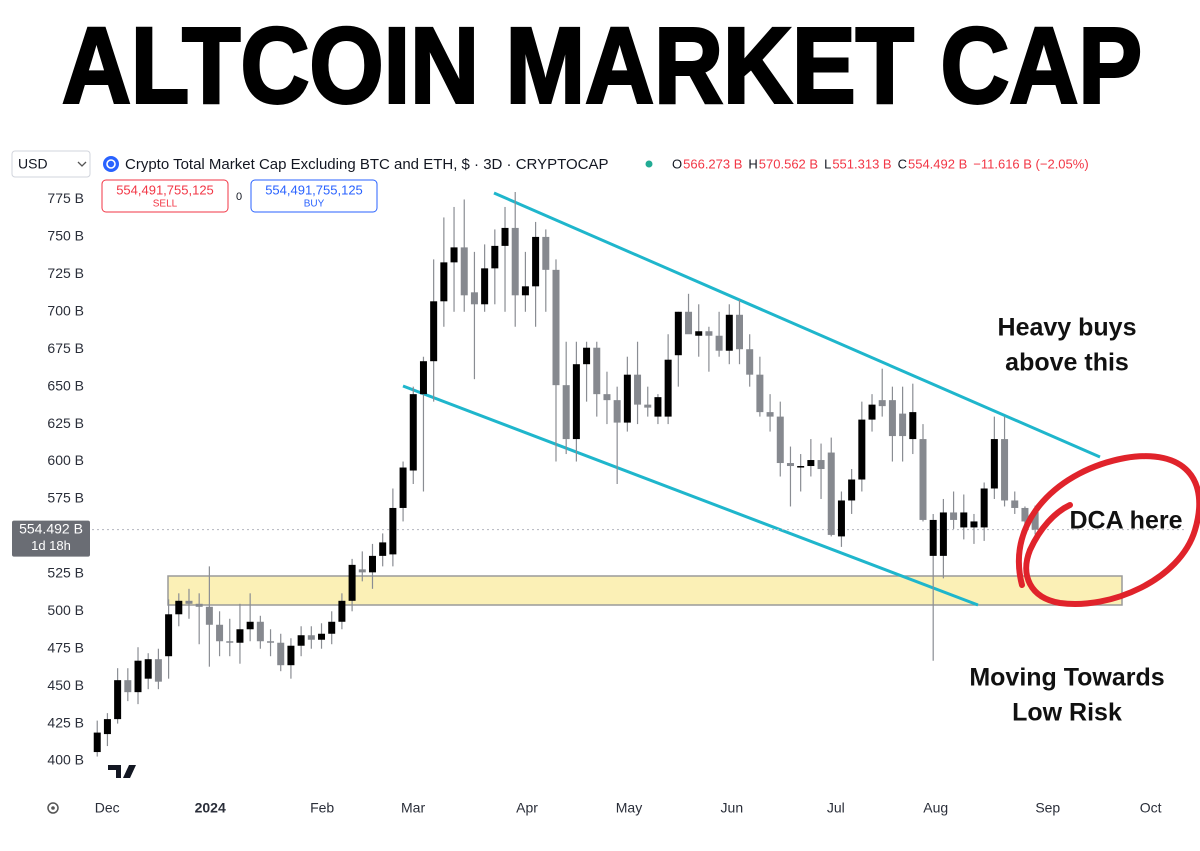  What do you see at coordinates (827, 163) in the screenshot?
I see `readout-key: L` at bounding box center [827, 163].